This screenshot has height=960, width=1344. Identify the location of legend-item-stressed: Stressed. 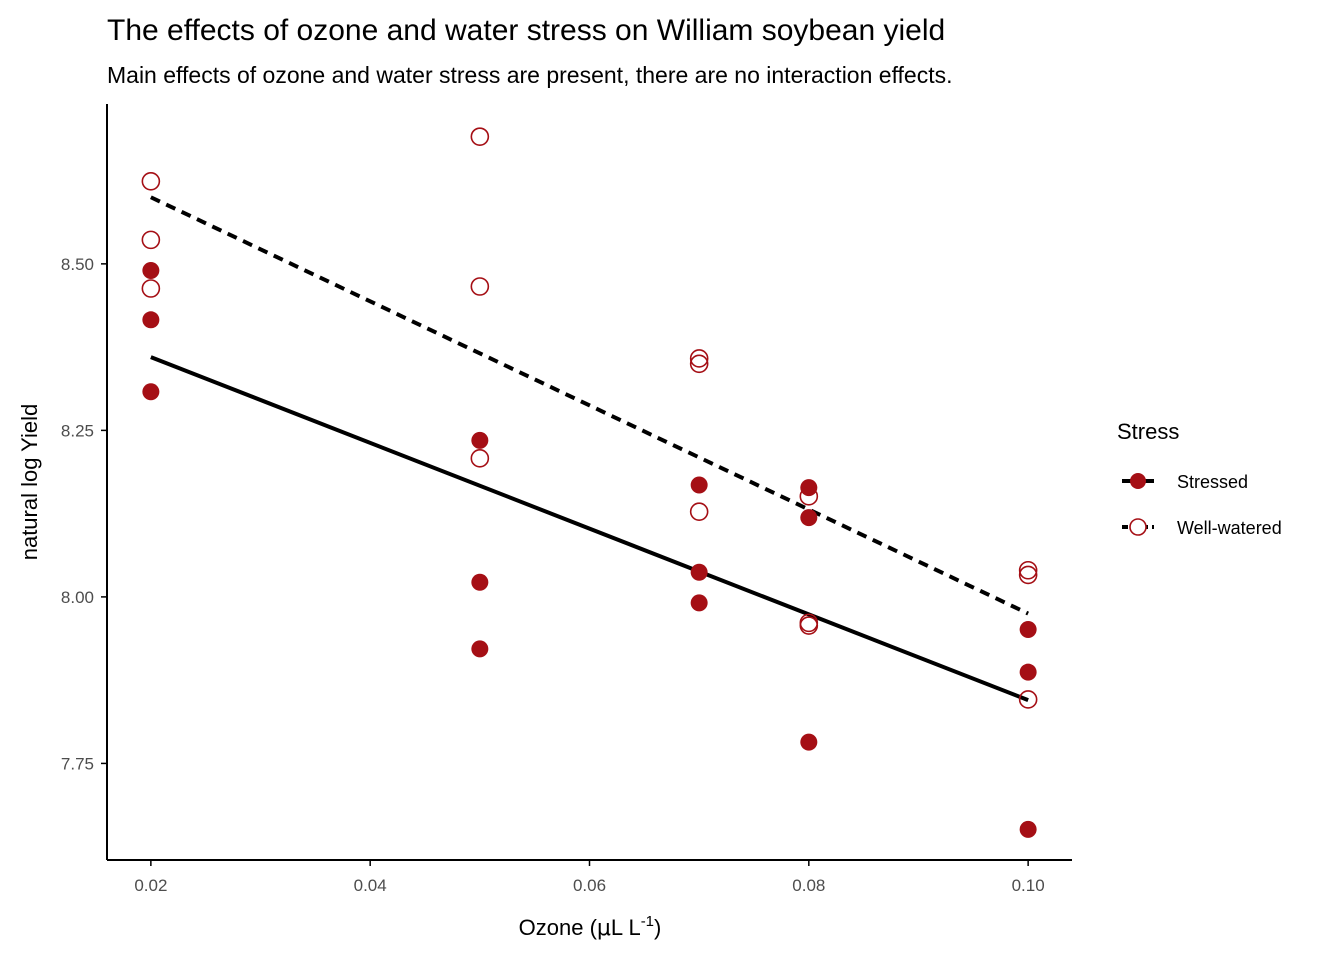
(1185, 482).